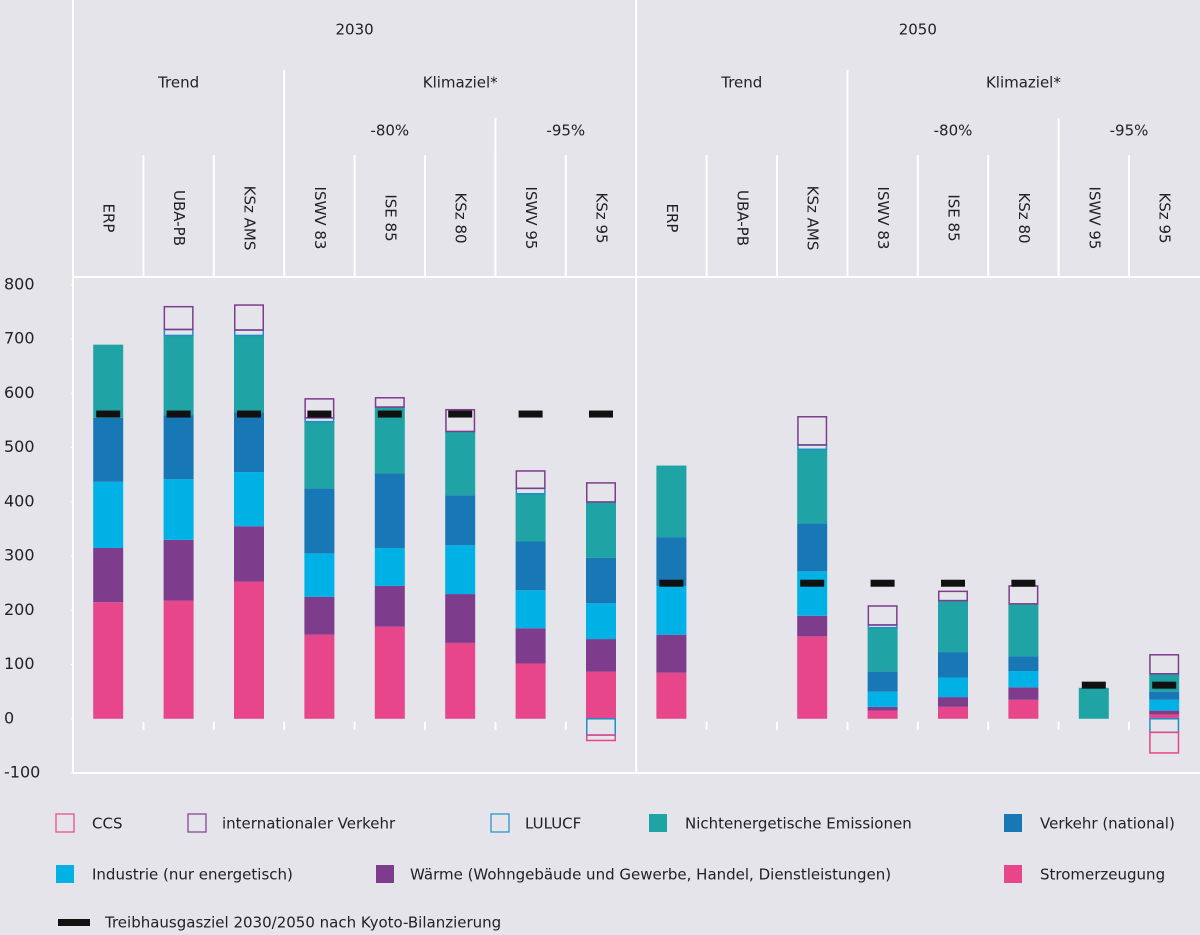 The height and width of the screenshot is (935, 1200). Describe the element at coordinates (19, 284) in the screenshot. I see `y-tick-label: 800` at that location.